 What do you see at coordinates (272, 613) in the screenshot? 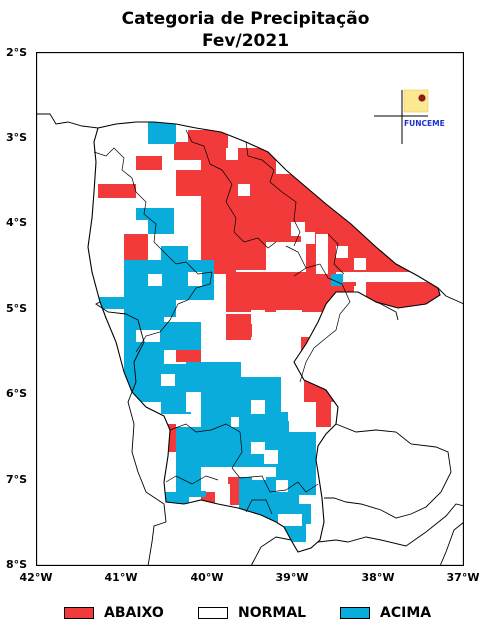
I see `legend-label-normal: NORMAL` at bounding box center [272, 613].